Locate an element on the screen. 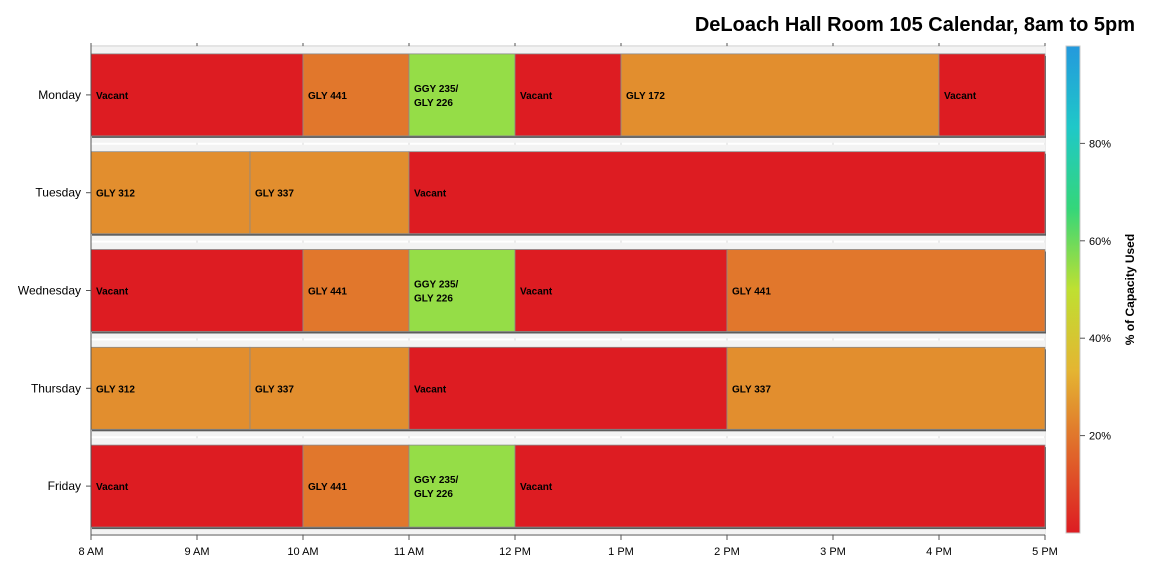  day-label: Thursday is located at coordinates (56, 388).